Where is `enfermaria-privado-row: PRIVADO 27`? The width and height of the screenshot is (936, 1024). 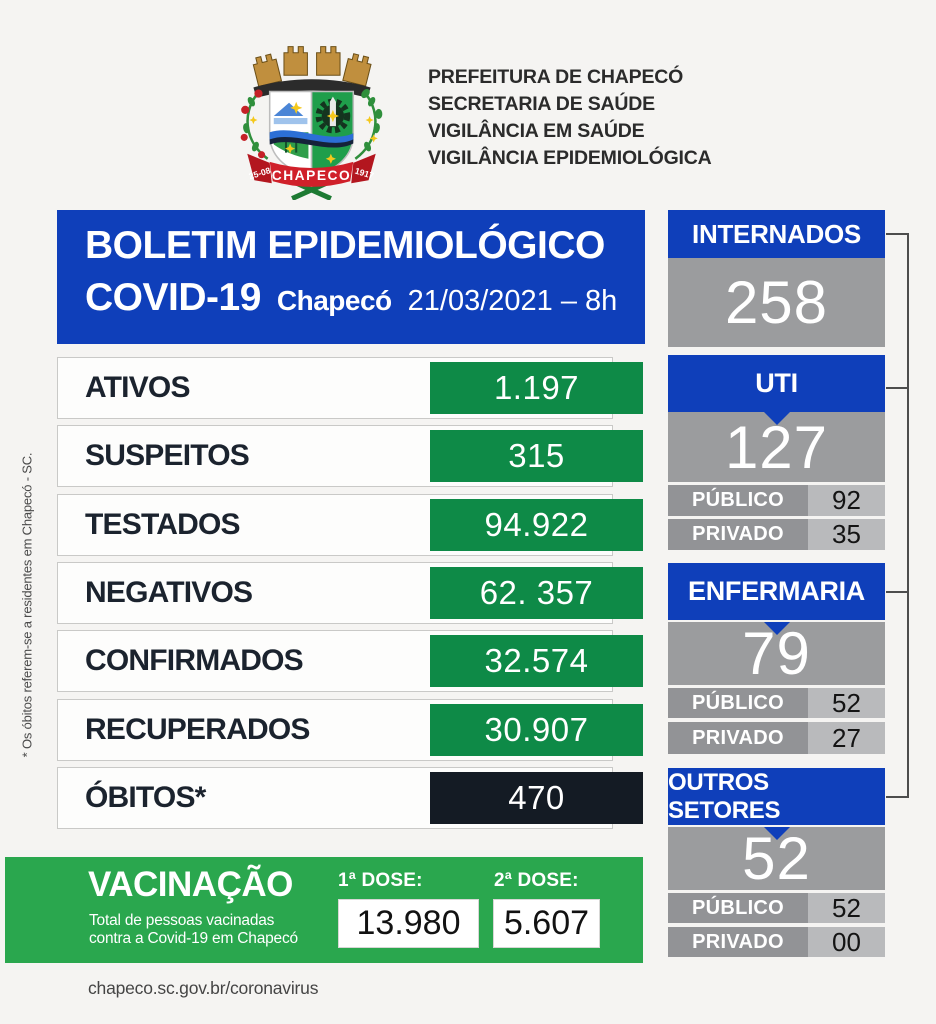
enfermaria-privado-row: PRIVADO 27 is located at coordinates (776, 738).